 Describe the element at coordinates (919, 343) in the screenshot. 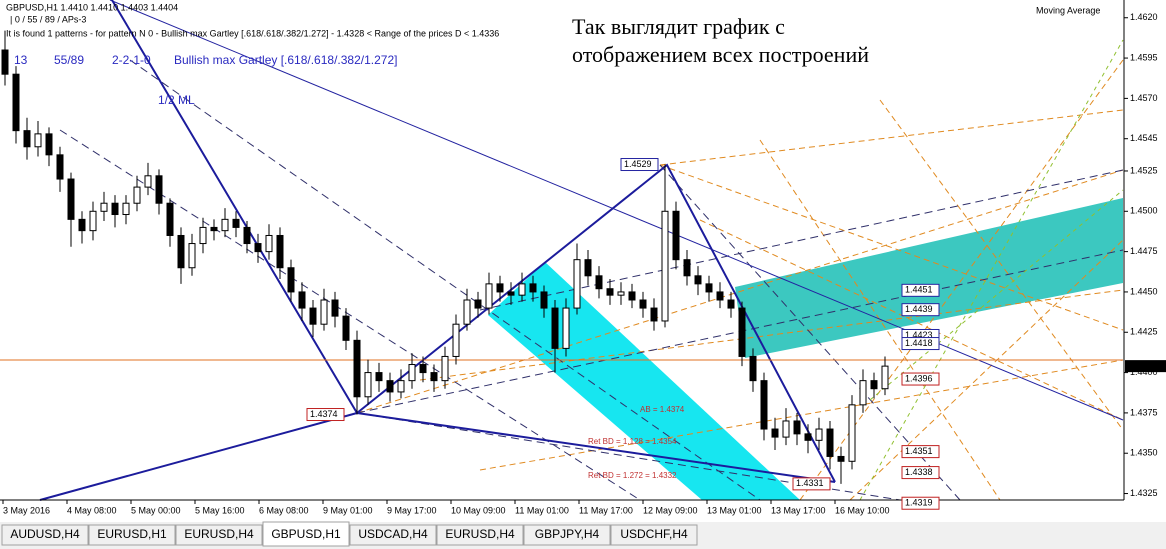

I see `price-box-label: 1.4418` at that location.